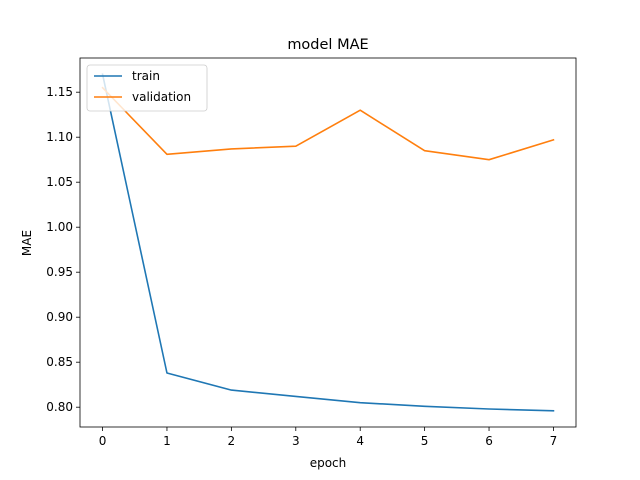  Describe the element at coordinates (59, 362) in the screenshot. I see `y-tick-label: 0.85` at that location.